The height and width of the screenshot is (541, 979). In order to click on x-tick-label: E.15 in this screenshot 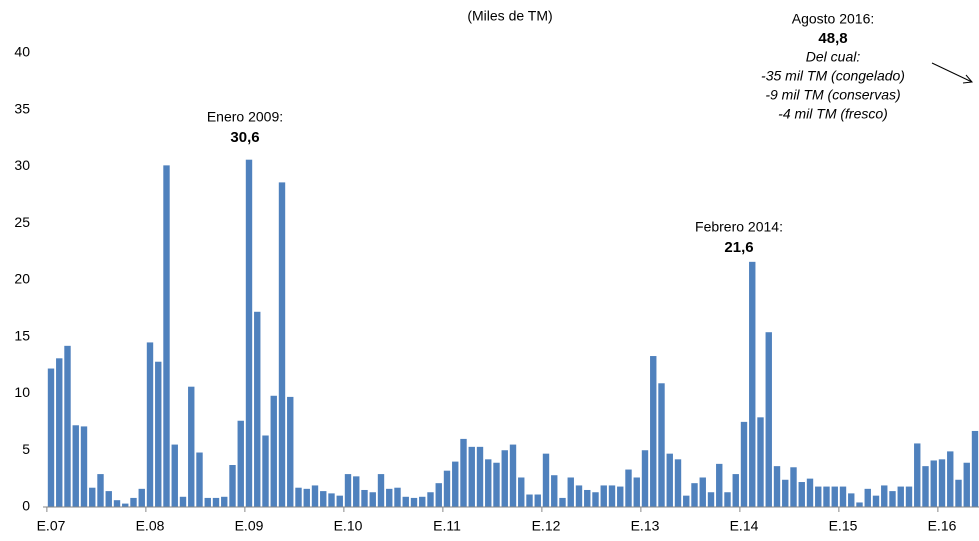, I will do `click(843, 526)`.